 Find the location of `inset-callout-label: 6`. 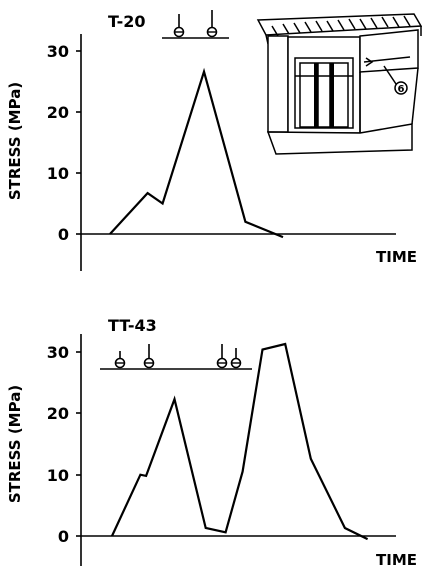

inset-callout-label: 6 is located at coordinates (401, 89).